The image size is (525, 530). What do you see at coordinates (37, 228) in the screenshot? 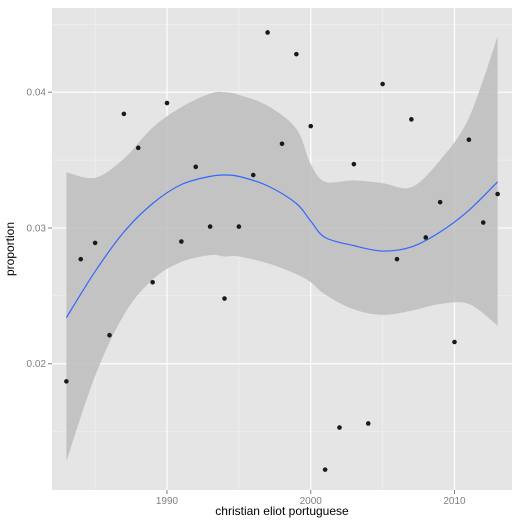
I see `y-tick-label: 0.03` at bounding box center [37, 228].